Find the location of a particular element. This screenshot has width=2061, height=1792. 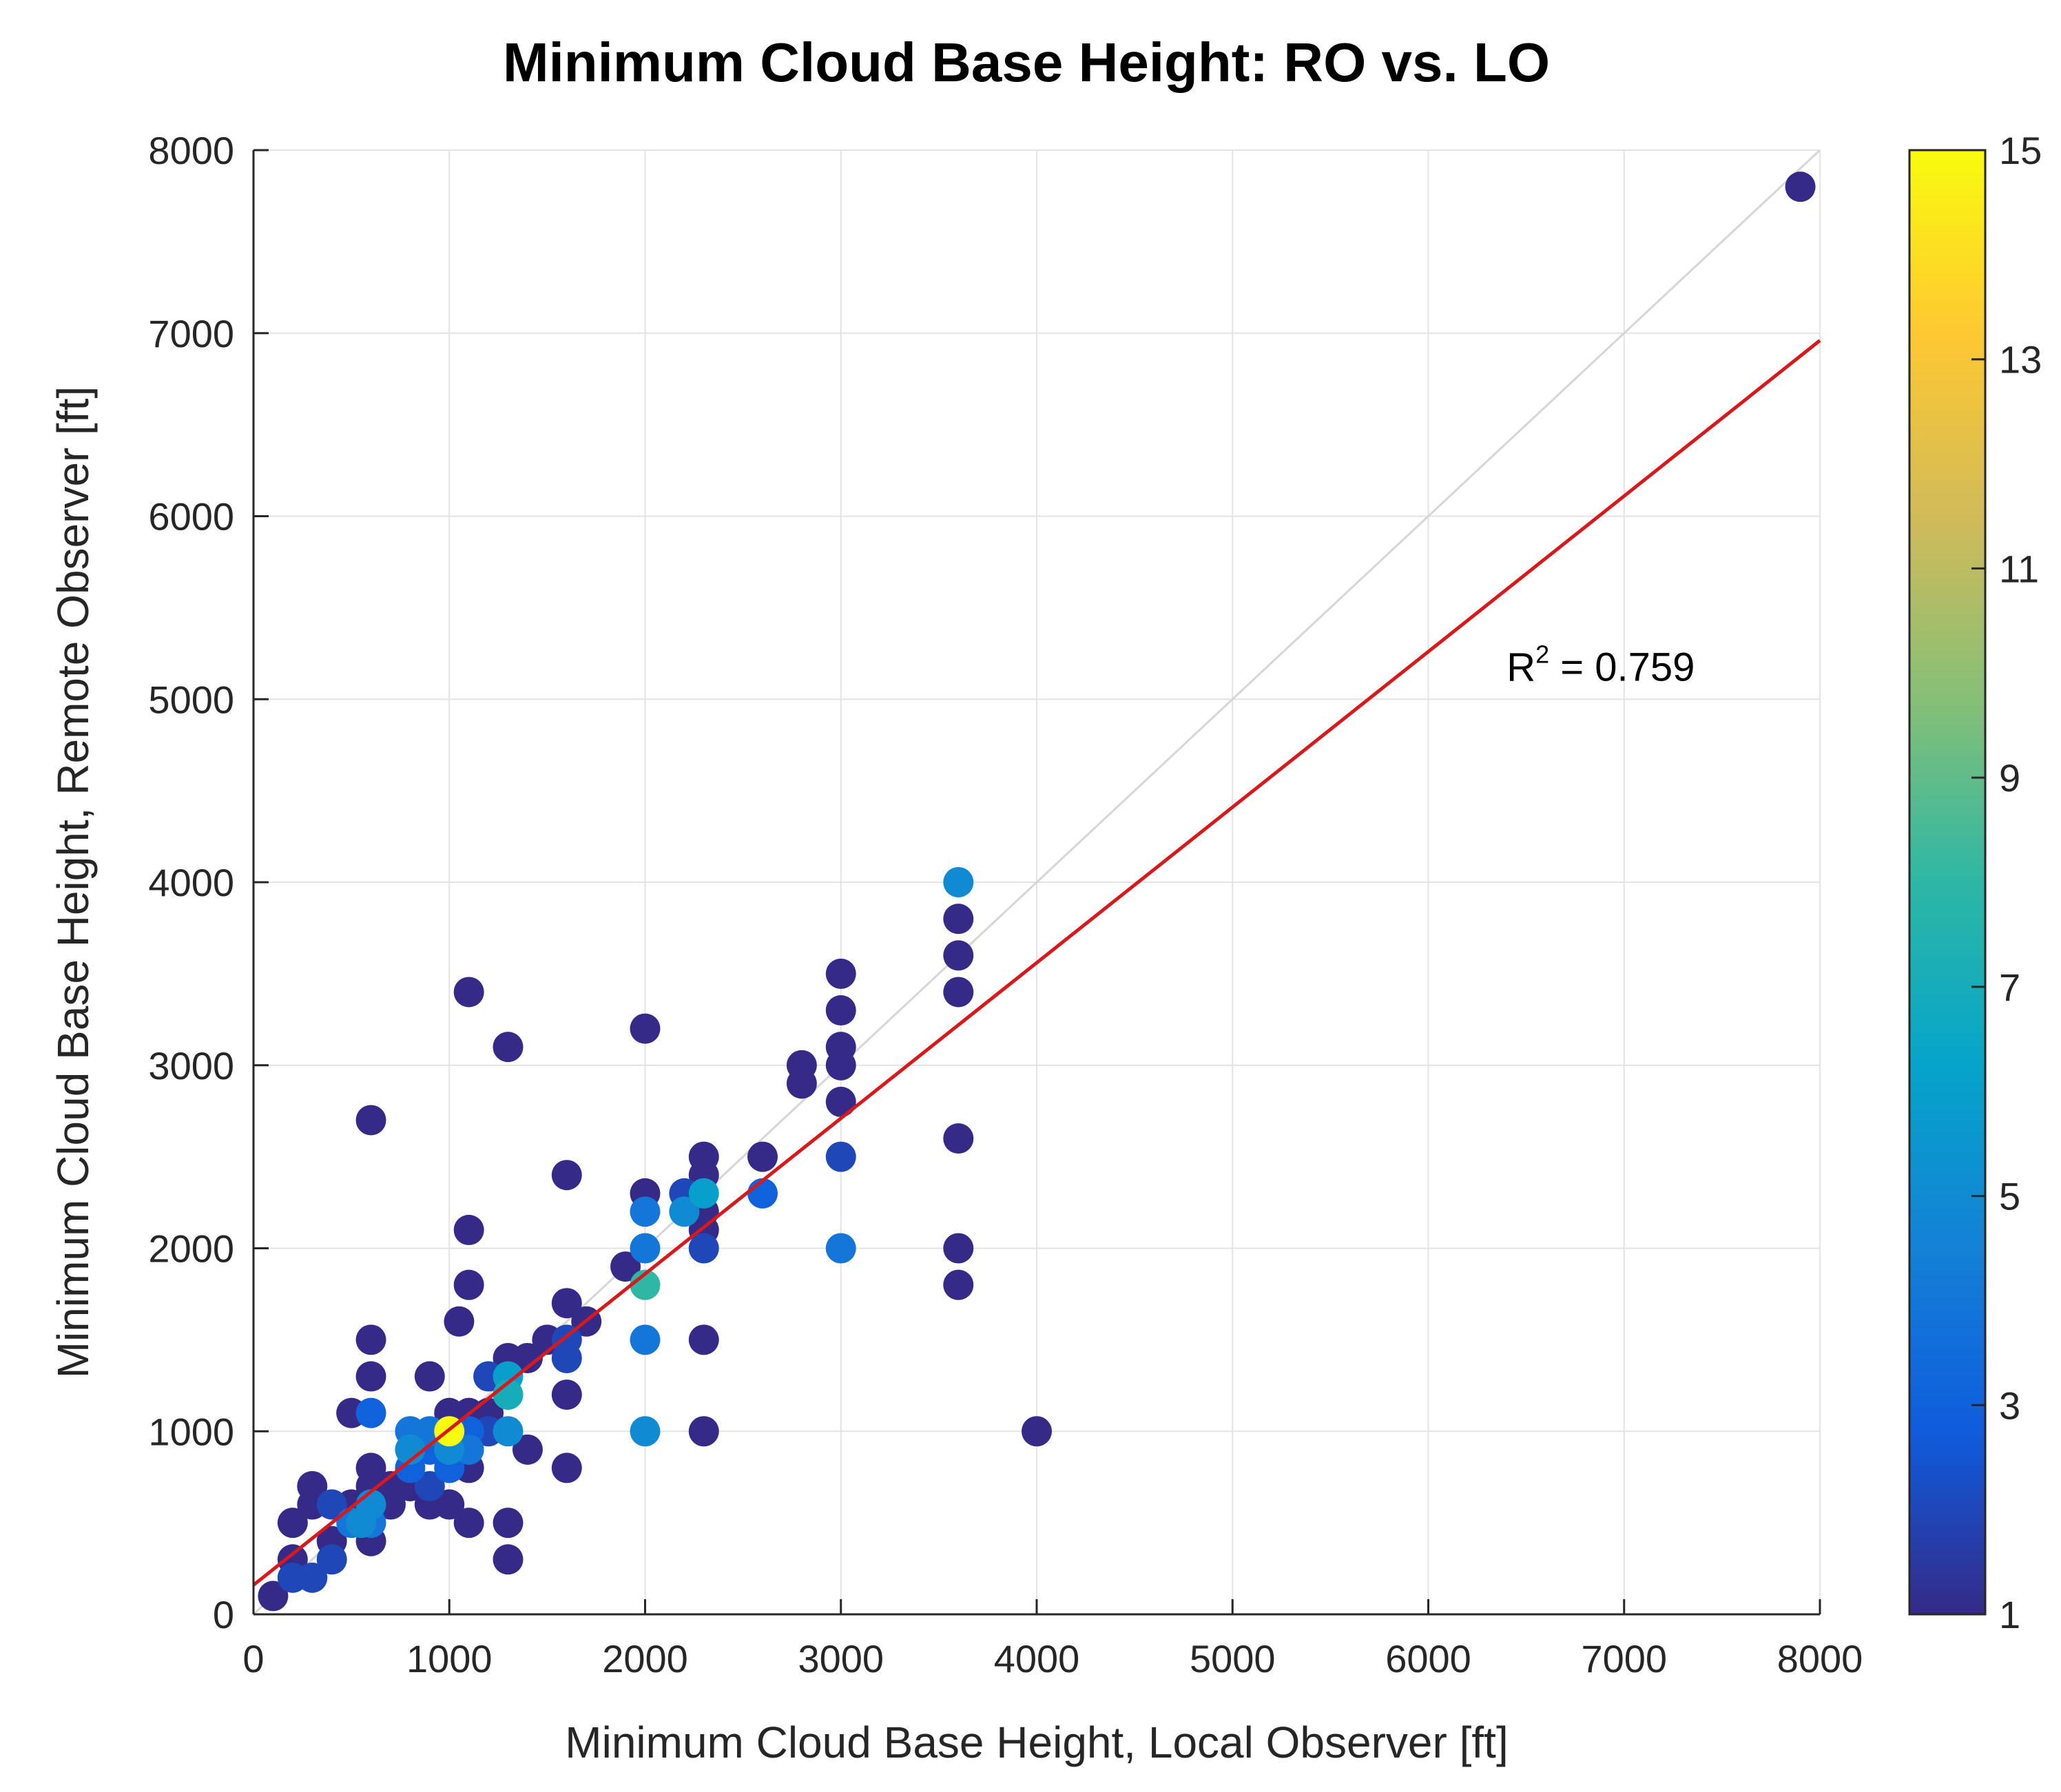

x-tick-label: 3000 is located at coordinates (841, 1658).